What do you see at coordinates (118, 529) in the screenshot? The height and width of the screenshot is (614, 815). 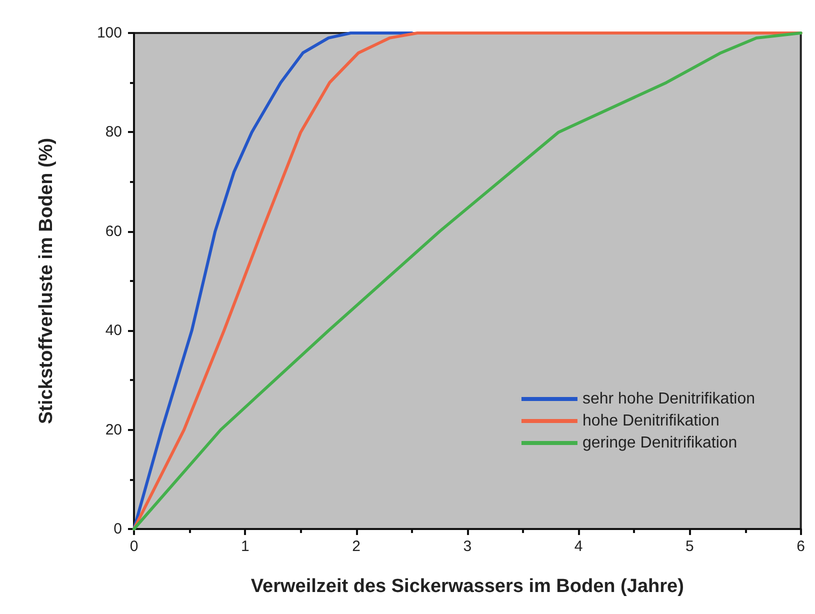 I see `y-tick-label: 0` at bounding box center [118, 529].